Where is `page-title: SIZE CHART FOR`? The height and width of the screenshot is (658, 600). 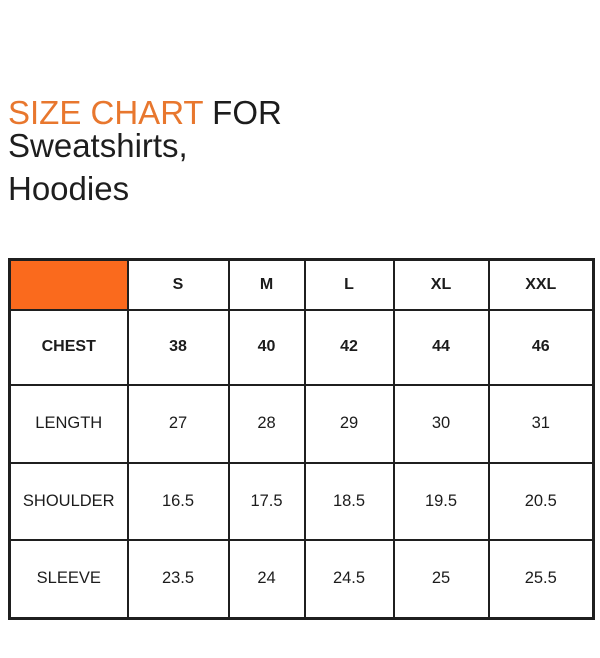 page-title: SIZE CHART FOR is located at coordinates (145, 113).